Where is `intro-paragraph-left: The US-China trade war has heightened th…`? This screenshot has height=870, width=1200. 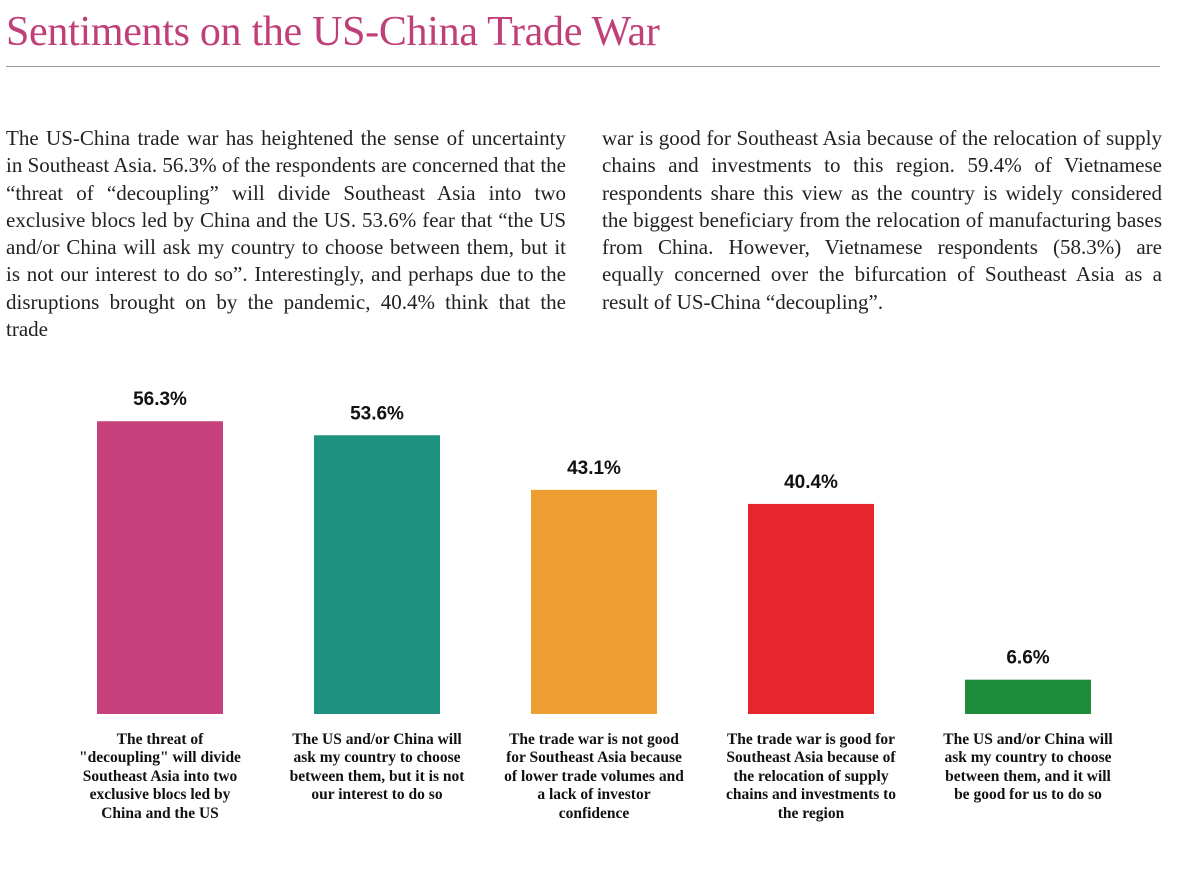
intro-paragraph-left: The US-China trade war has heightened th… is located at coordinates (286, 234).